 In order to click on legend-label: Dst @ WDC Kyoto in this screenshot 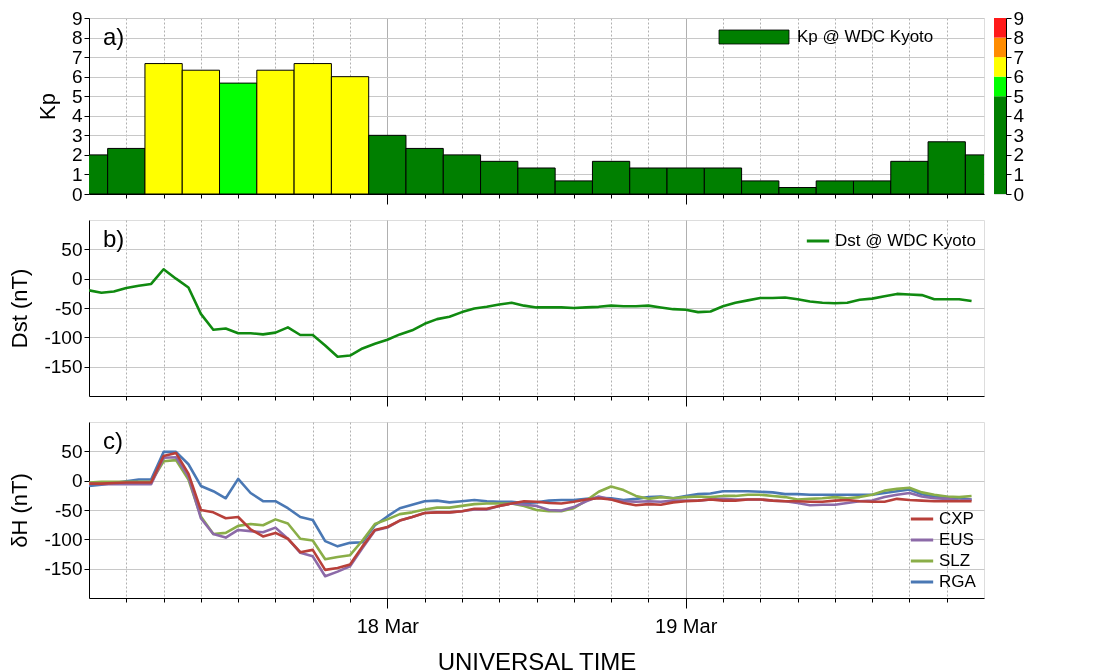, I will do `click(905, 240)`.